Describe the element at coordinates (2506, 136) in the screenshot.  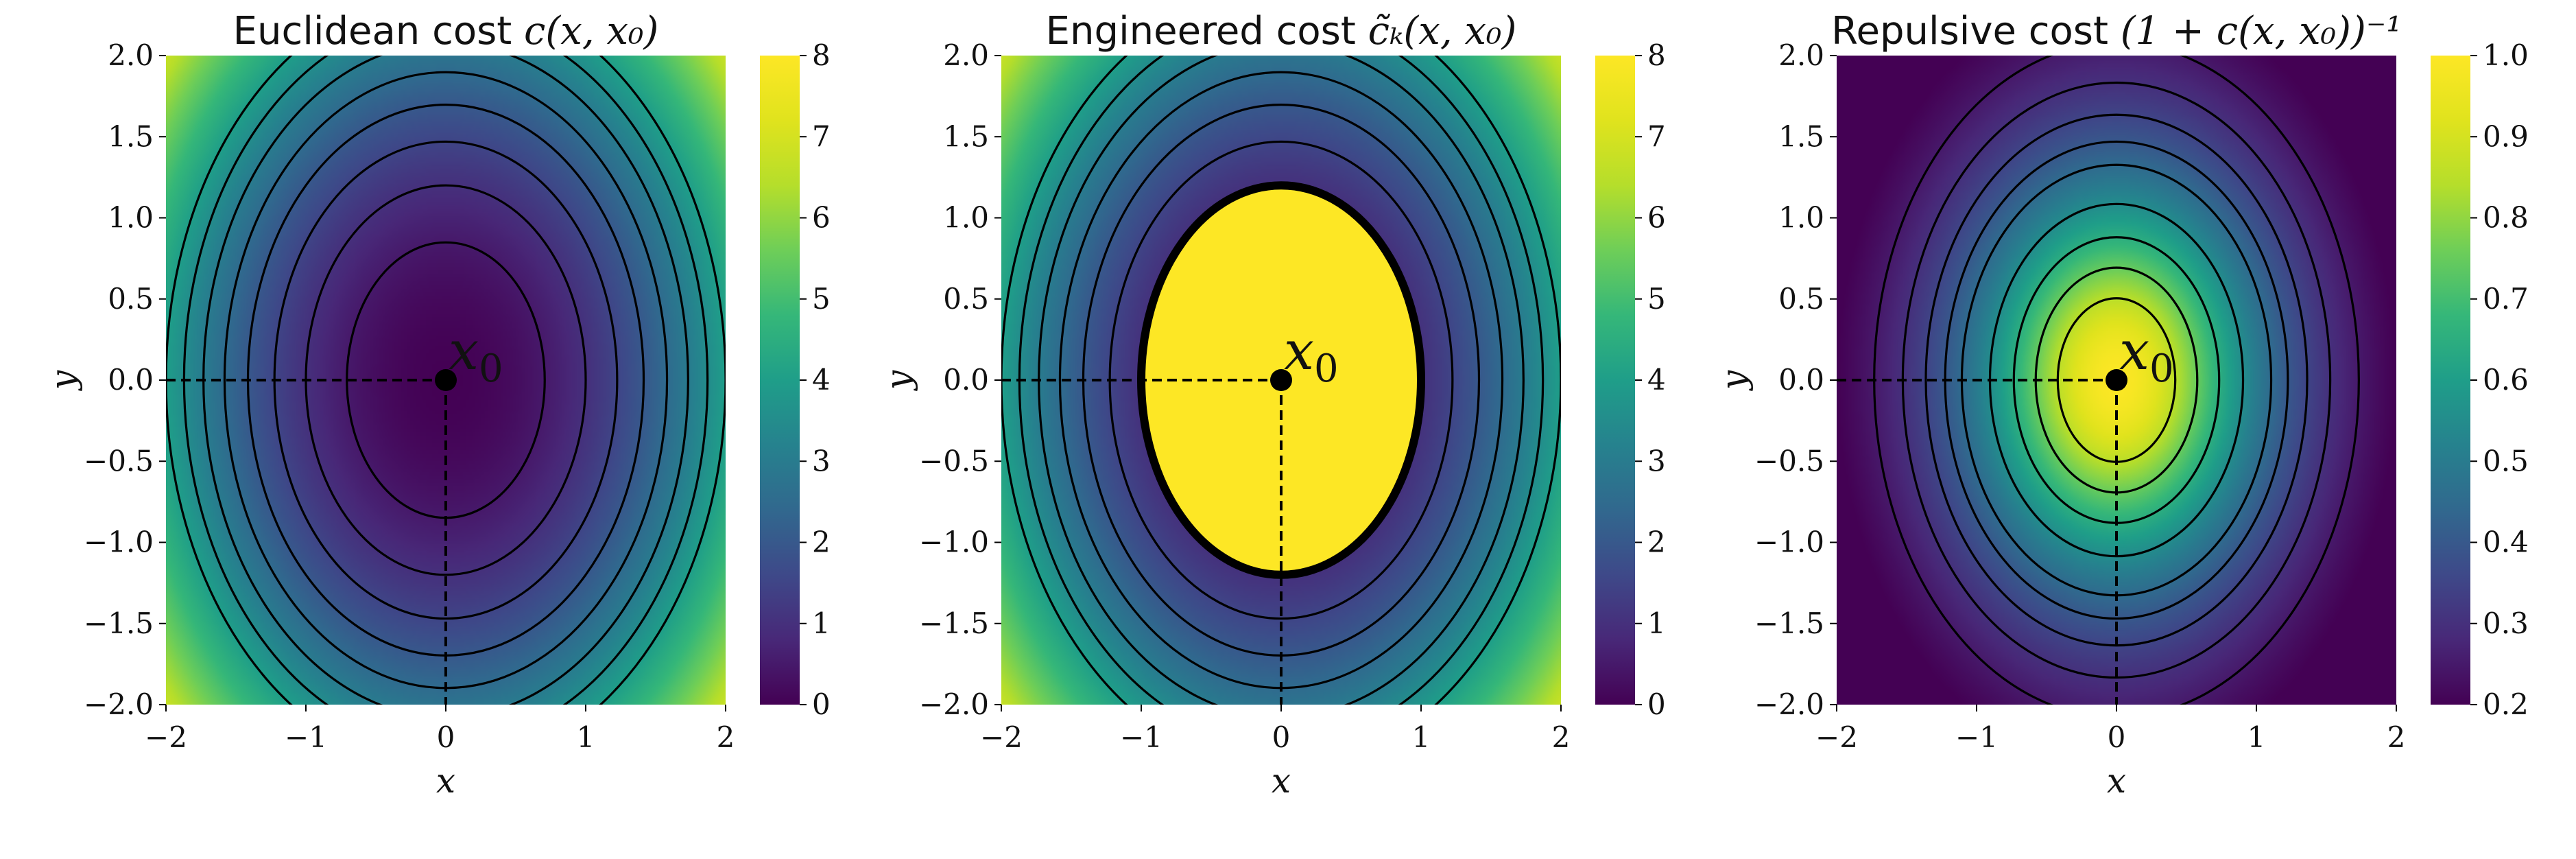
I see `colorbar-tick-label: 0.9` at that location.